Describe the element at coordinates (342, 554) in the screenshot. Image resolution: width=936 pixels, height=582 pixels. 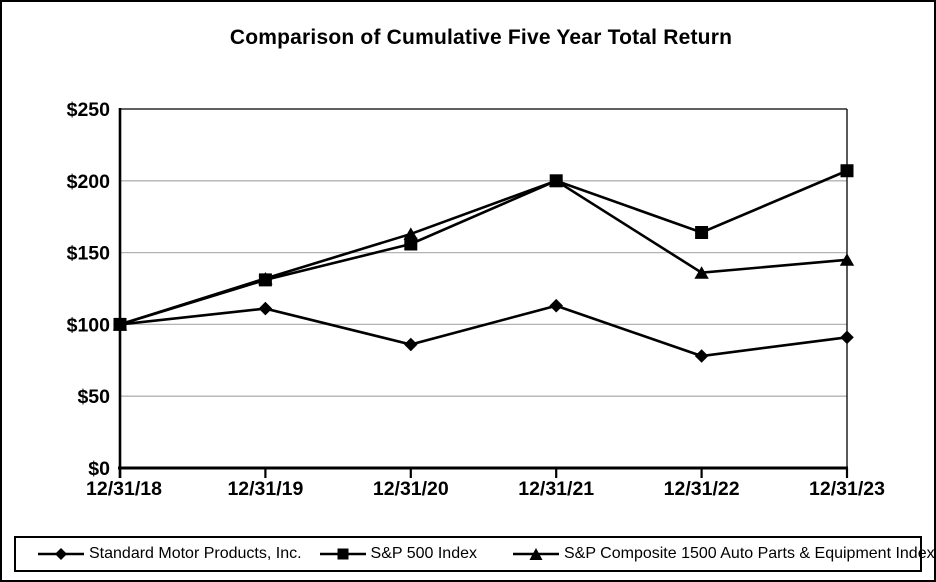
I see `square-marker-icon` at that location.